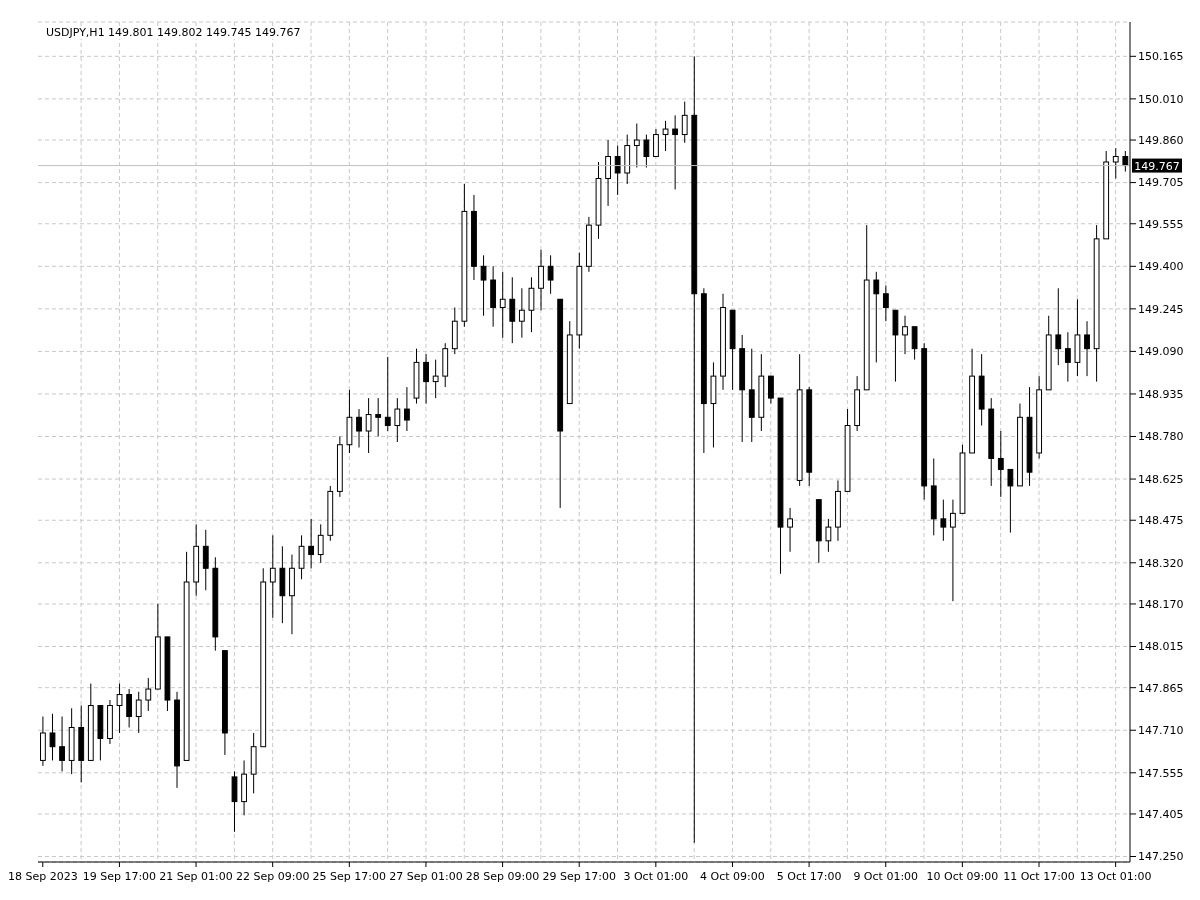 The width and height of the screenshot is (1200, 900). Describe the element at coordinates (1161, 183) in the screenshot. I see `y-tick-label: 149.705` at that location.